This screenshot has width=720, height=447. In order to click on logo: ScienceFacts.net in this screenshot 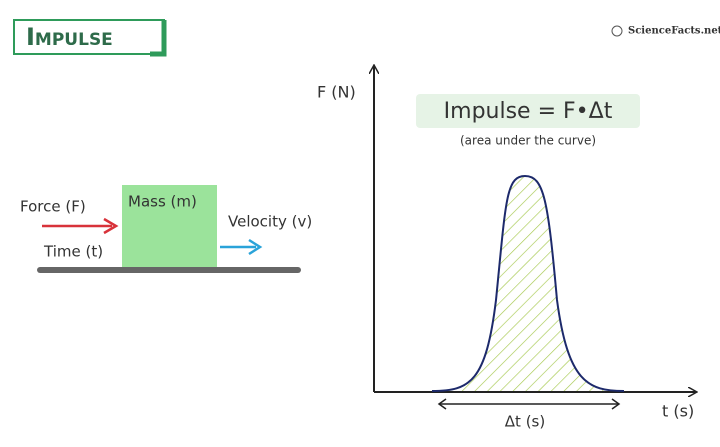, I will do `click(674, 31)`.